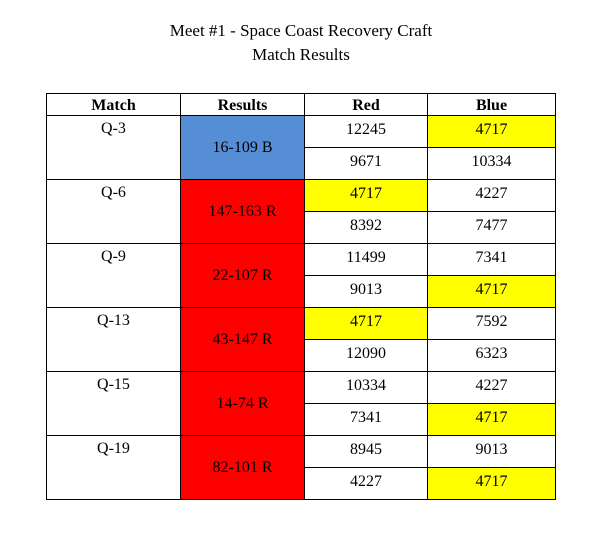  What do you see at coordinates (301, 54) in the screenshot?
I see `page-subtitle: Match Results` at bounding box center [301, 54].